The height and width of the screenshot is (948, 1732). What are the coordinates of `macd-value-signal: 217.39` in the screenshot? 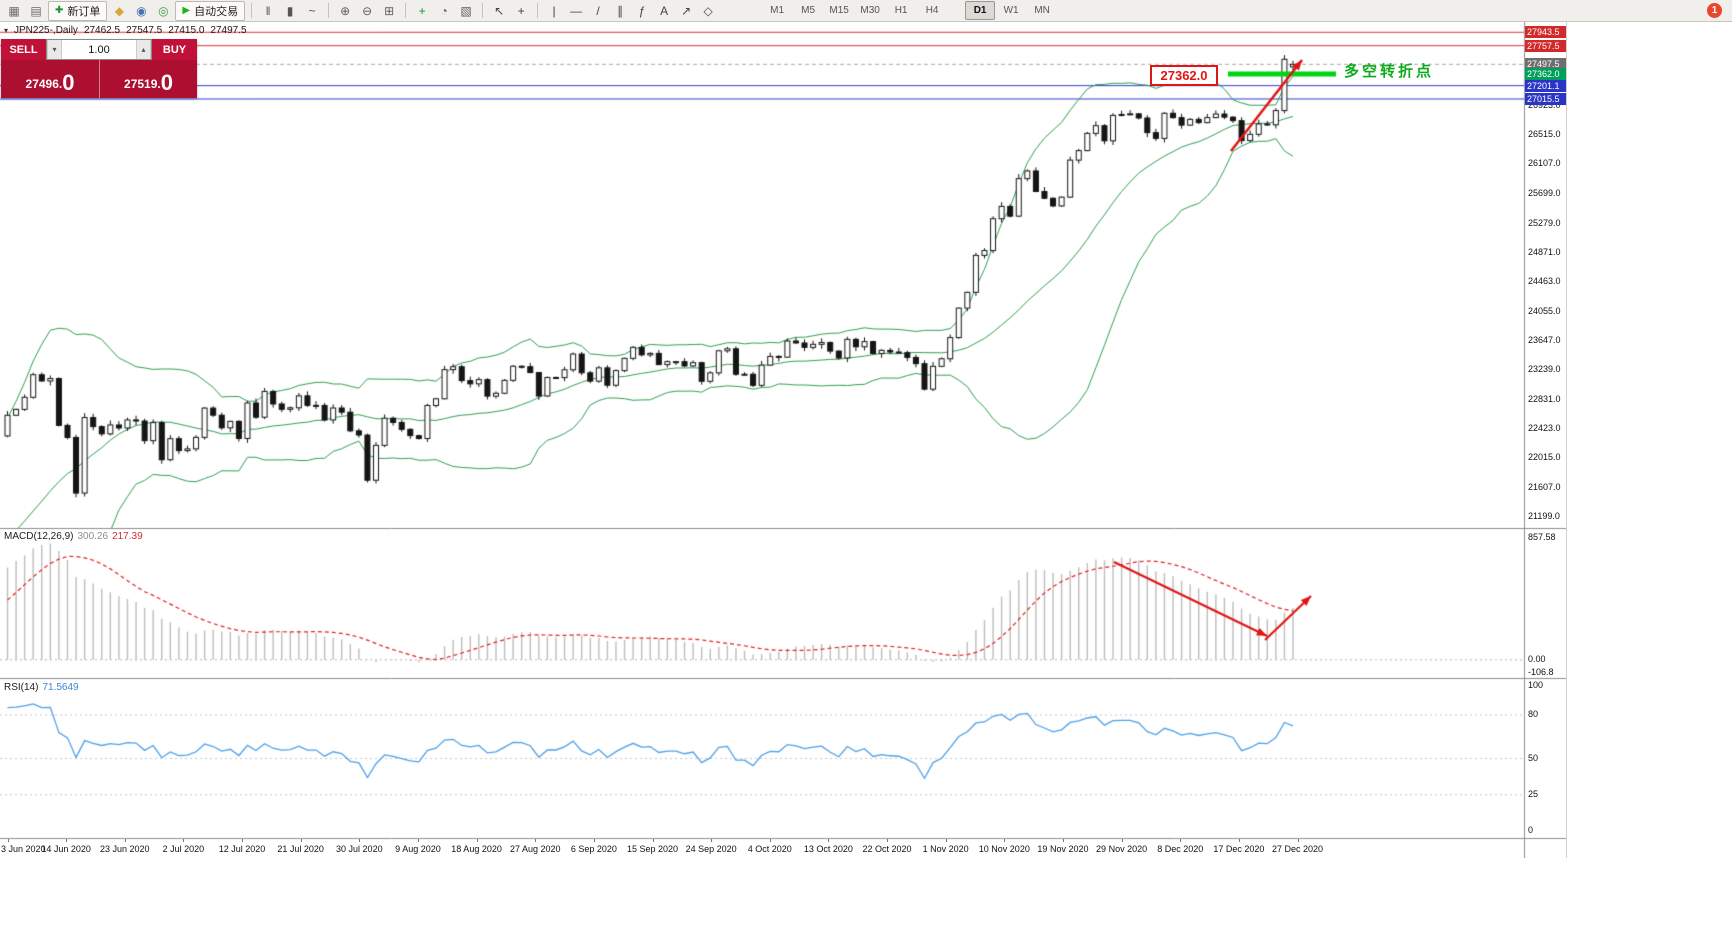 It's located at (127, 536).